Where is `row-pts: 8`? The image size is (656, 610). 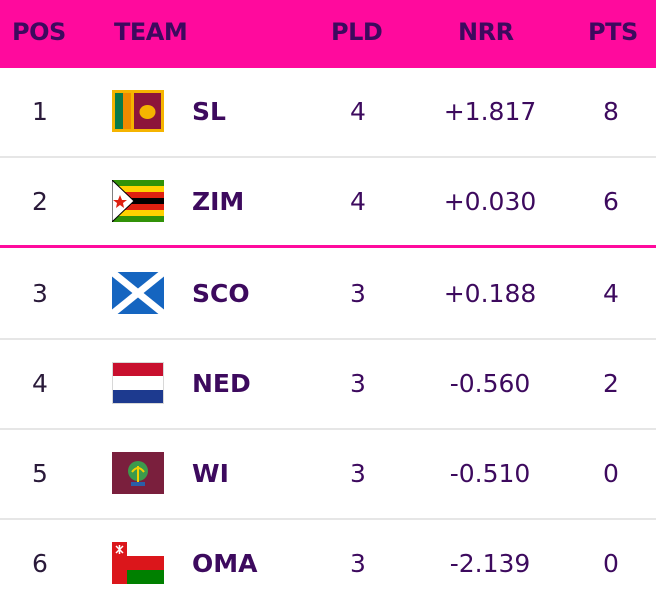
row-pts: 8 is located at coordinates (611, 111).